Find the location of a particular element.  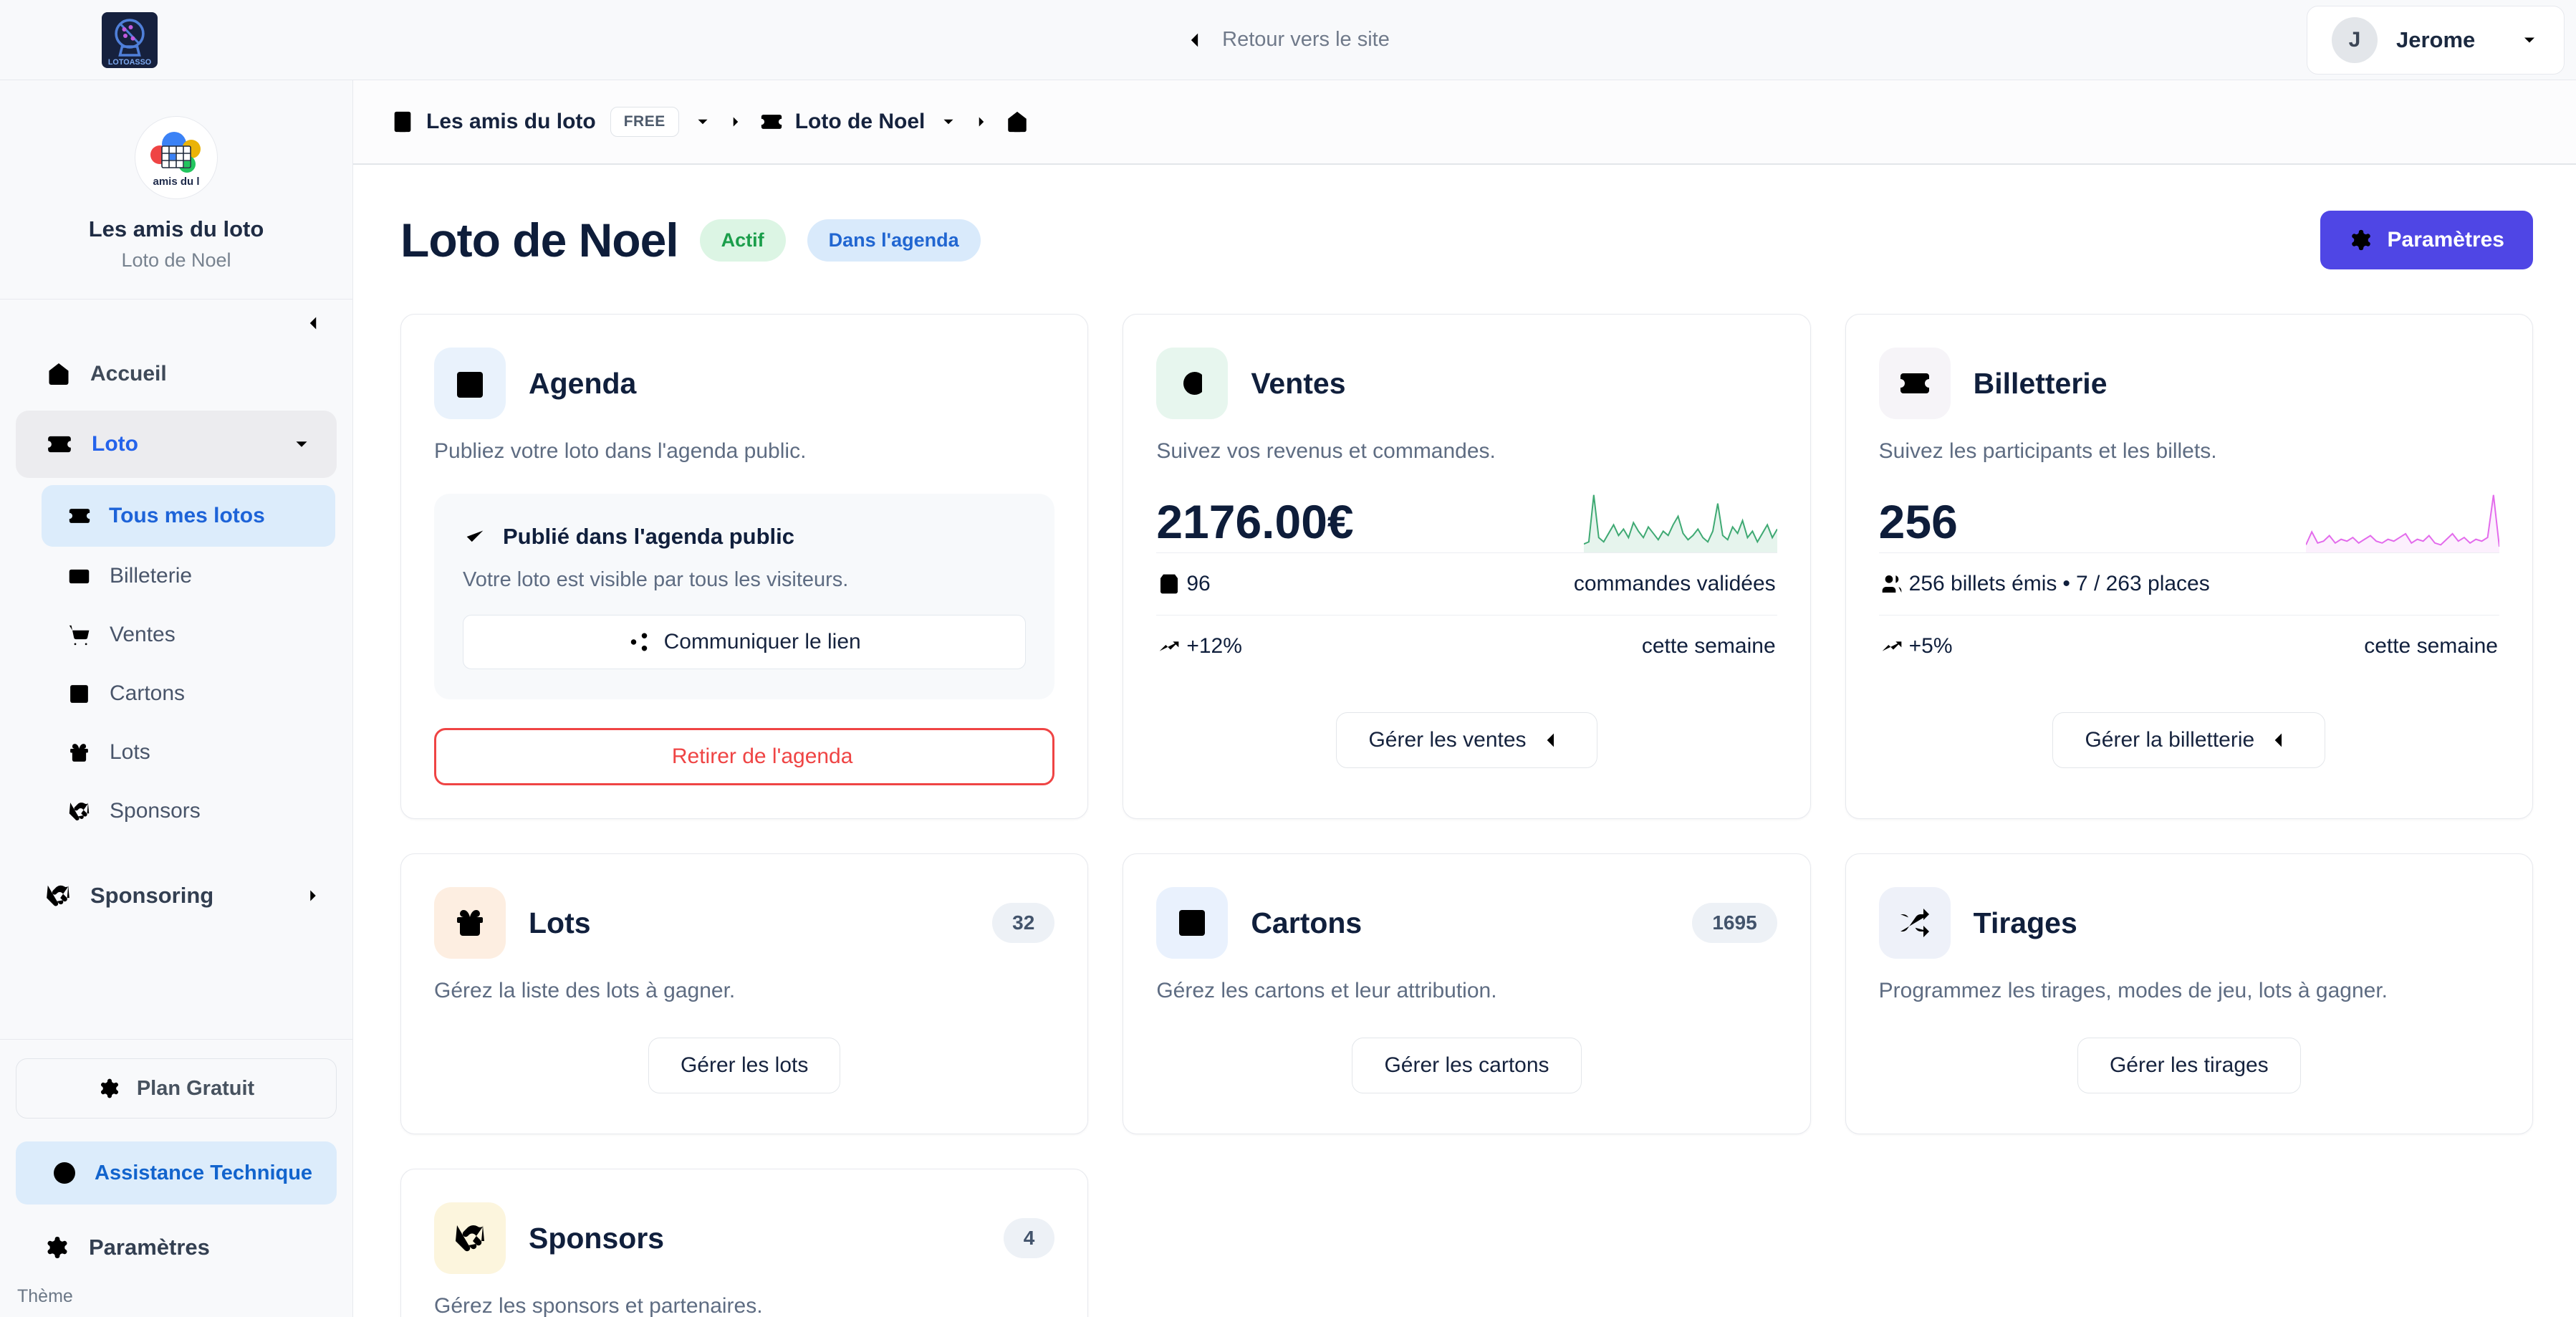

lots-count-badge: 32 is located at coordinates (1024, 923).